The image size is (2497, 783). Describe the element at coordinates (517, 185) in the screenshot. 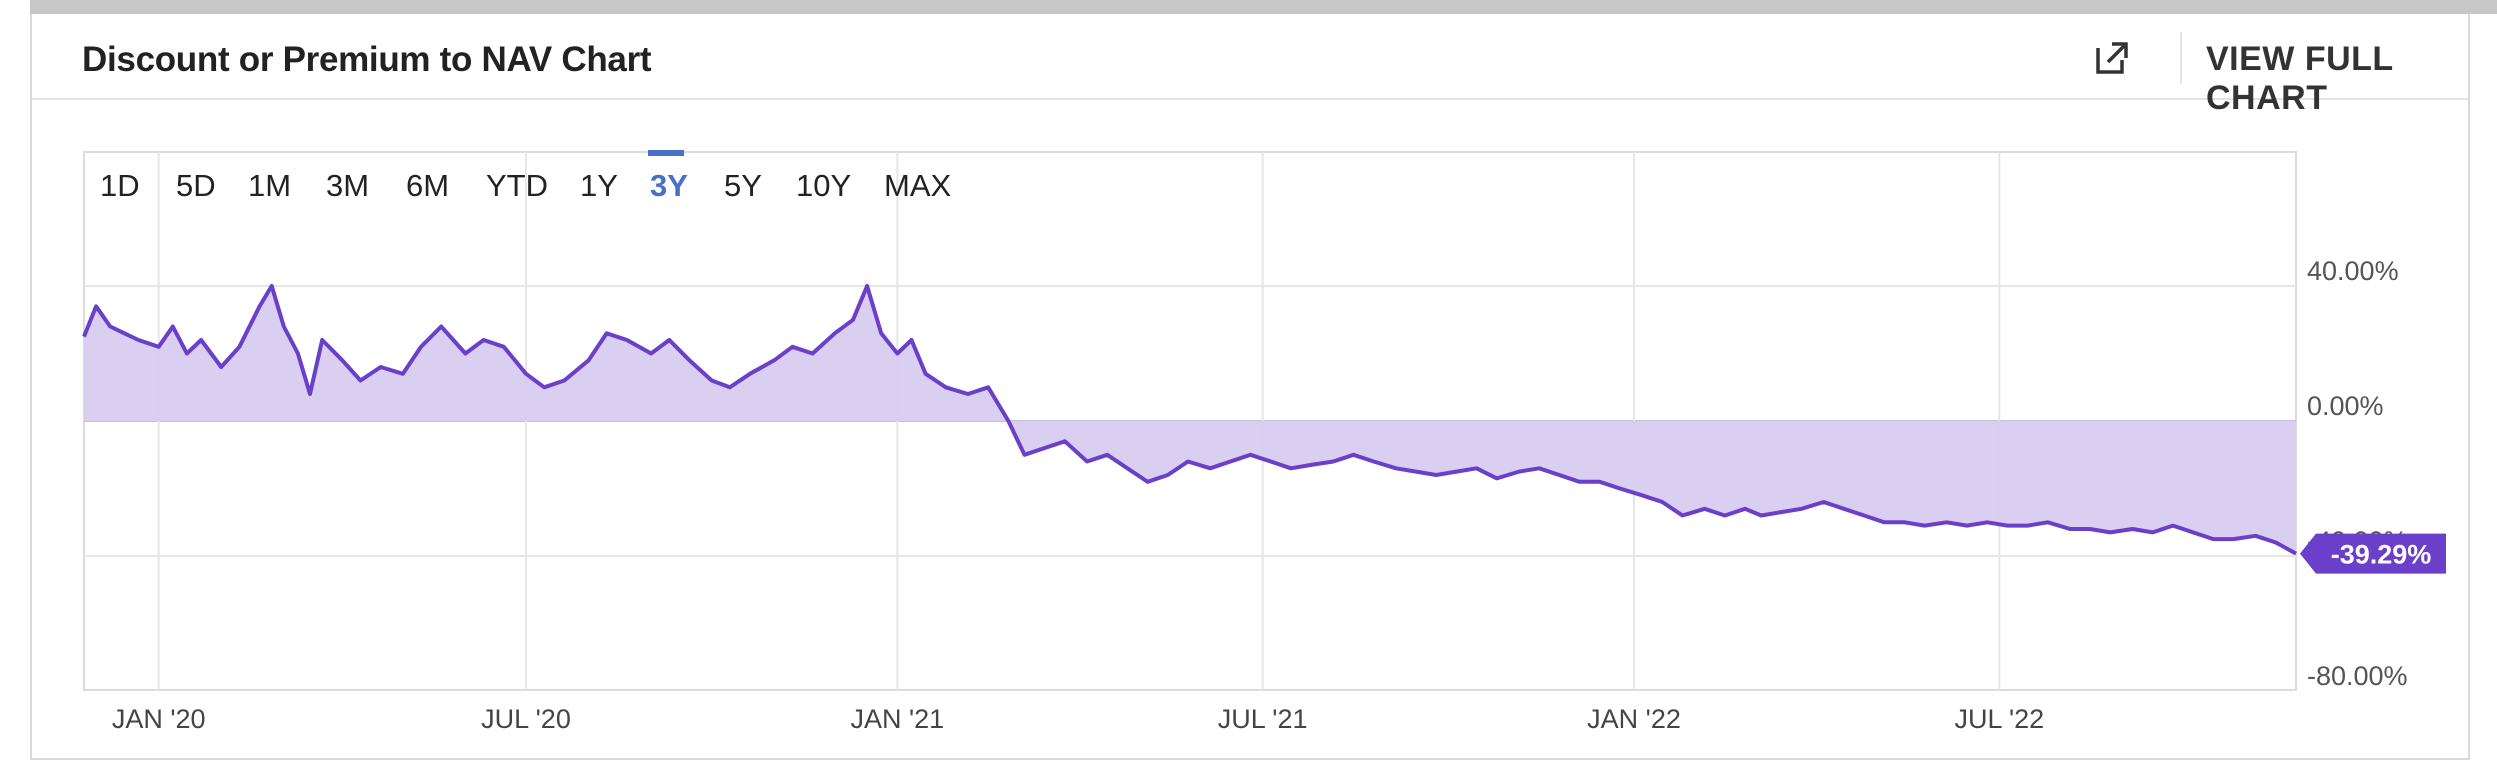

I see `range-button-ytd: YTD` at that location.